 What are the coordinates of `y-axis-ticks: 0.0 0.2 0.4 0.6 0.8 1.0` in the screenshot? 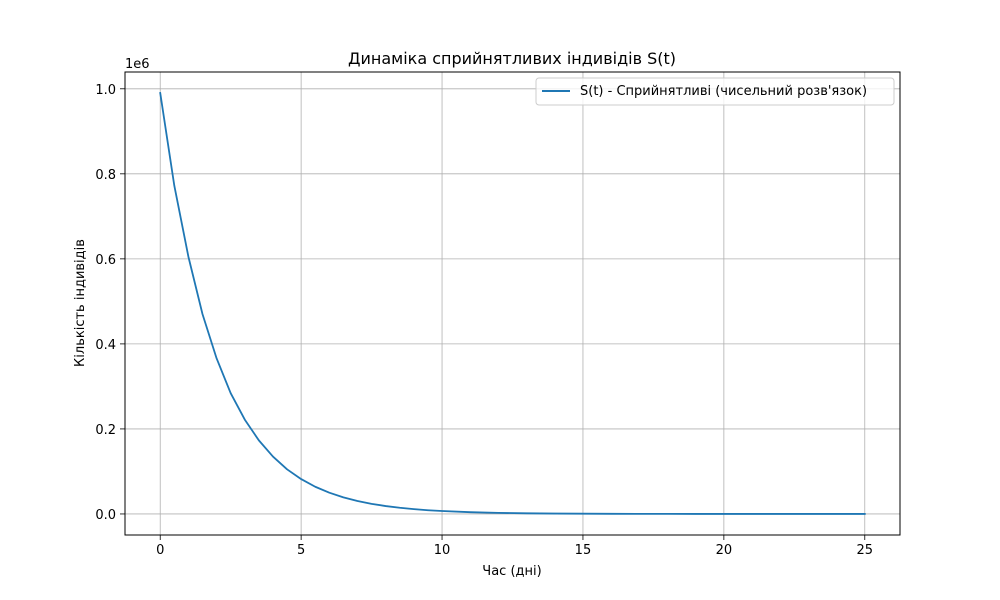 It's located at (110, 303).